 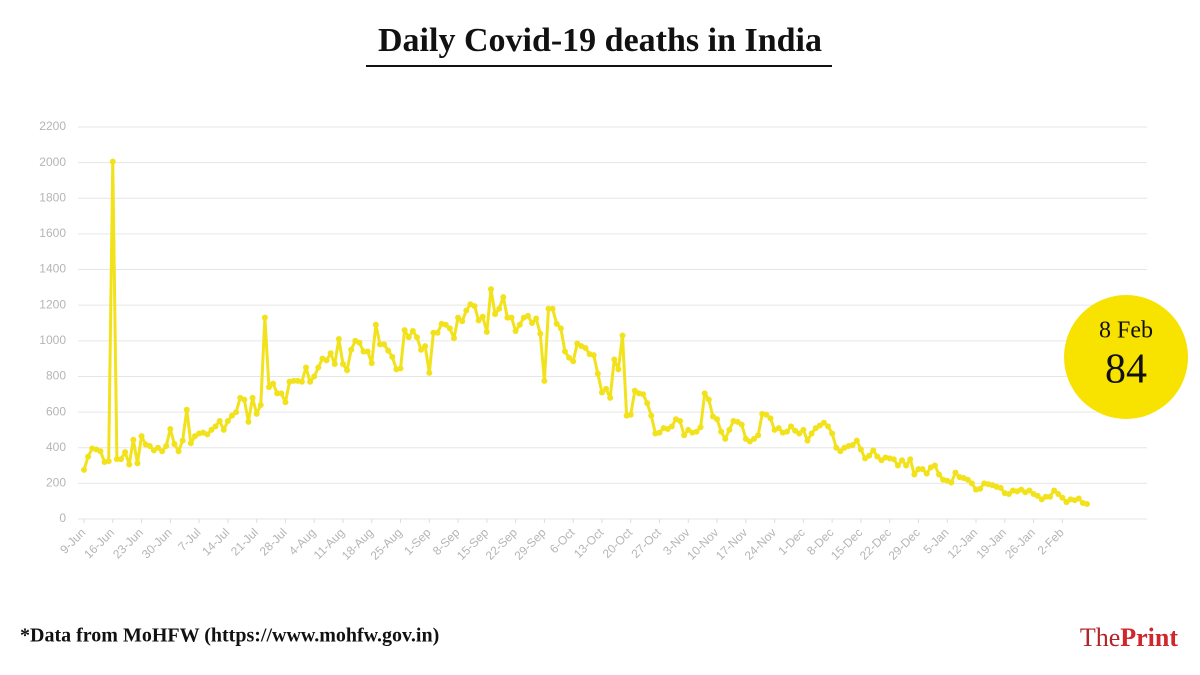 What do you see at coordinates (1149, 637) in the screenshot?
I see `logo-print: Print` at bounding box center [1149, 637].